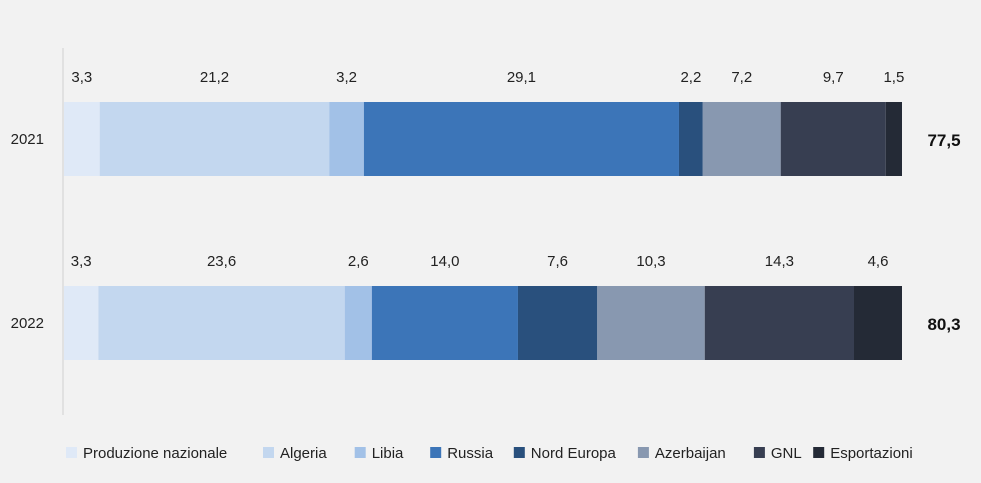 This screenshot has height=483, width=981. Describe the element at coordinates (878, 261) in the screenshot. I see `data-label-esportazioni-2022: 4,6` at that location.